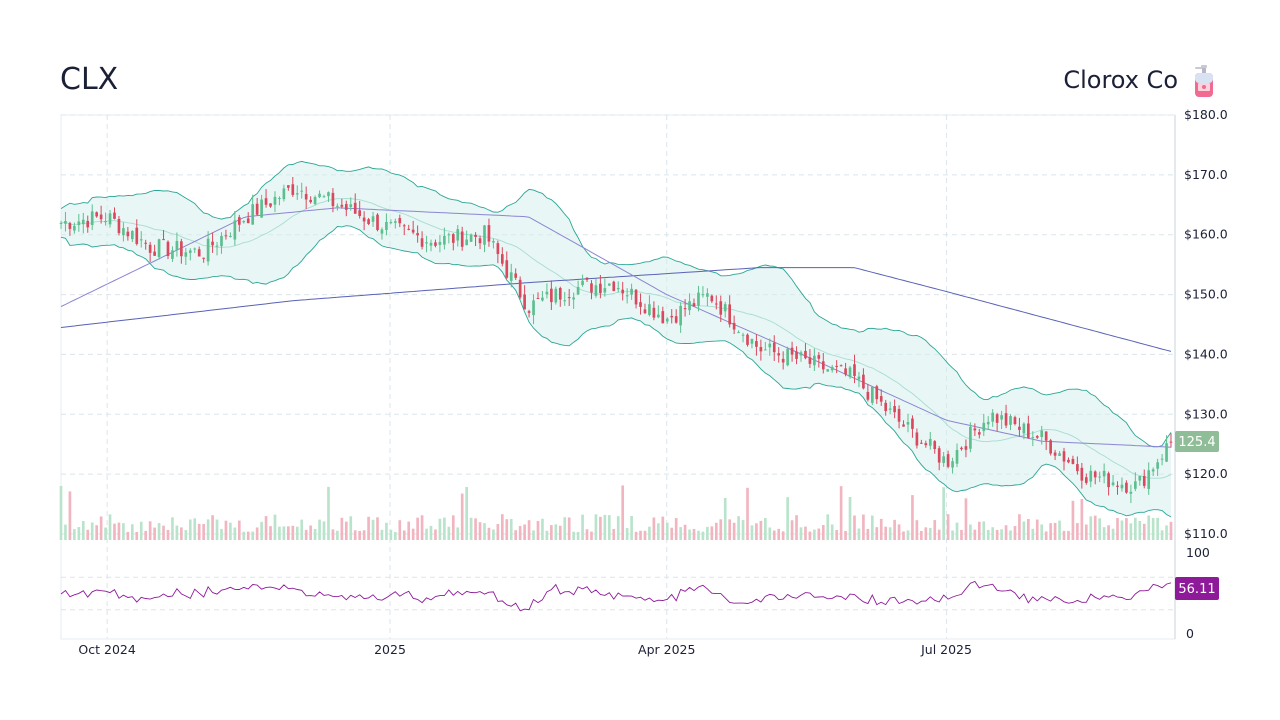 The width and height of the screenshot is (1280, 720). What do you see at coordinates (525, 649) in the screenshot?
I see `date-axis: Oct 2024 2025 Apr 2025 Jul 2025` at bounding box center [525, 649].